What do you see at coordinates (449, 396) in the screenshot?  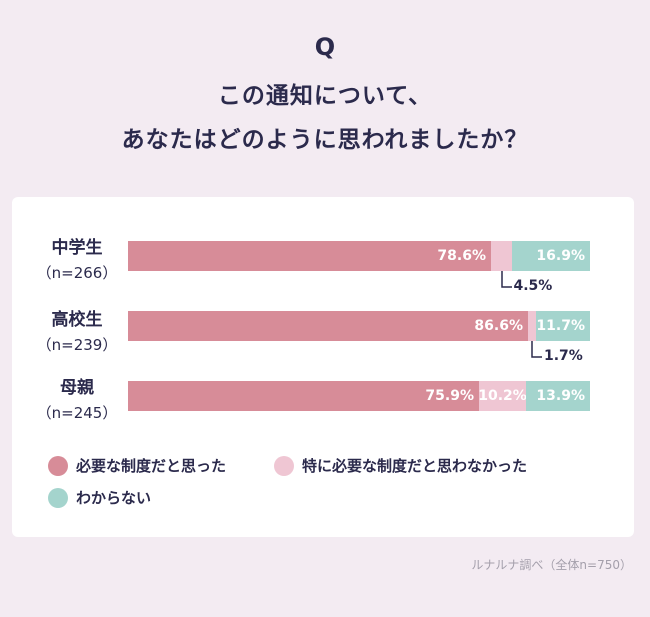 I see `bar-value-label: 75.9%` at bounding box center [449, 396].